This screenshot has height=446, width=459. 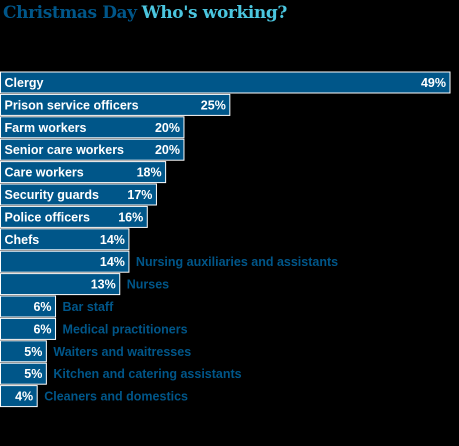 I want to click on title-part-2: Who's working?, so click(x=214, y=13).